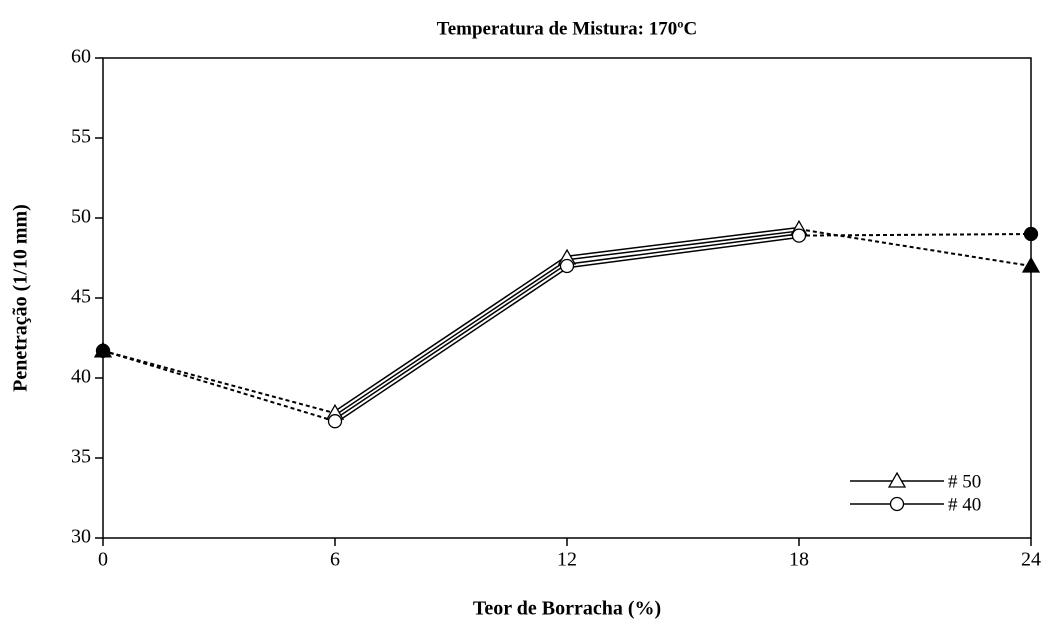  I want to click on y-tick-label: 60, so click(81, 57).